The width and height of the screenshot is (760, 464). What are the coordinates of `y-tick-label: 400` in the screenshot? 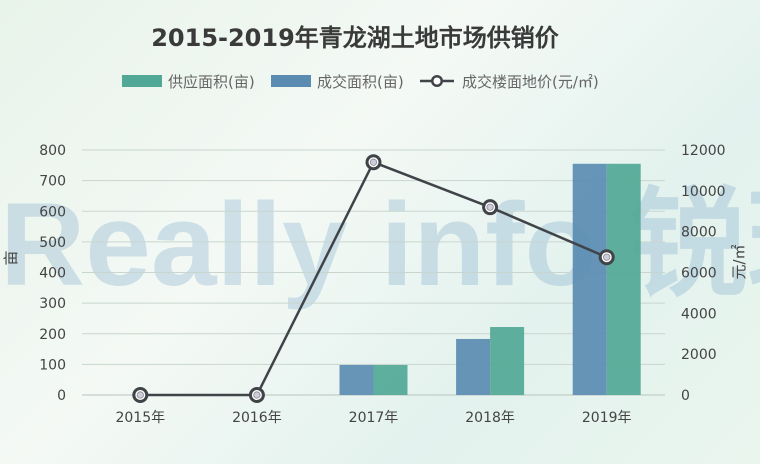 It's located at (52, 274).